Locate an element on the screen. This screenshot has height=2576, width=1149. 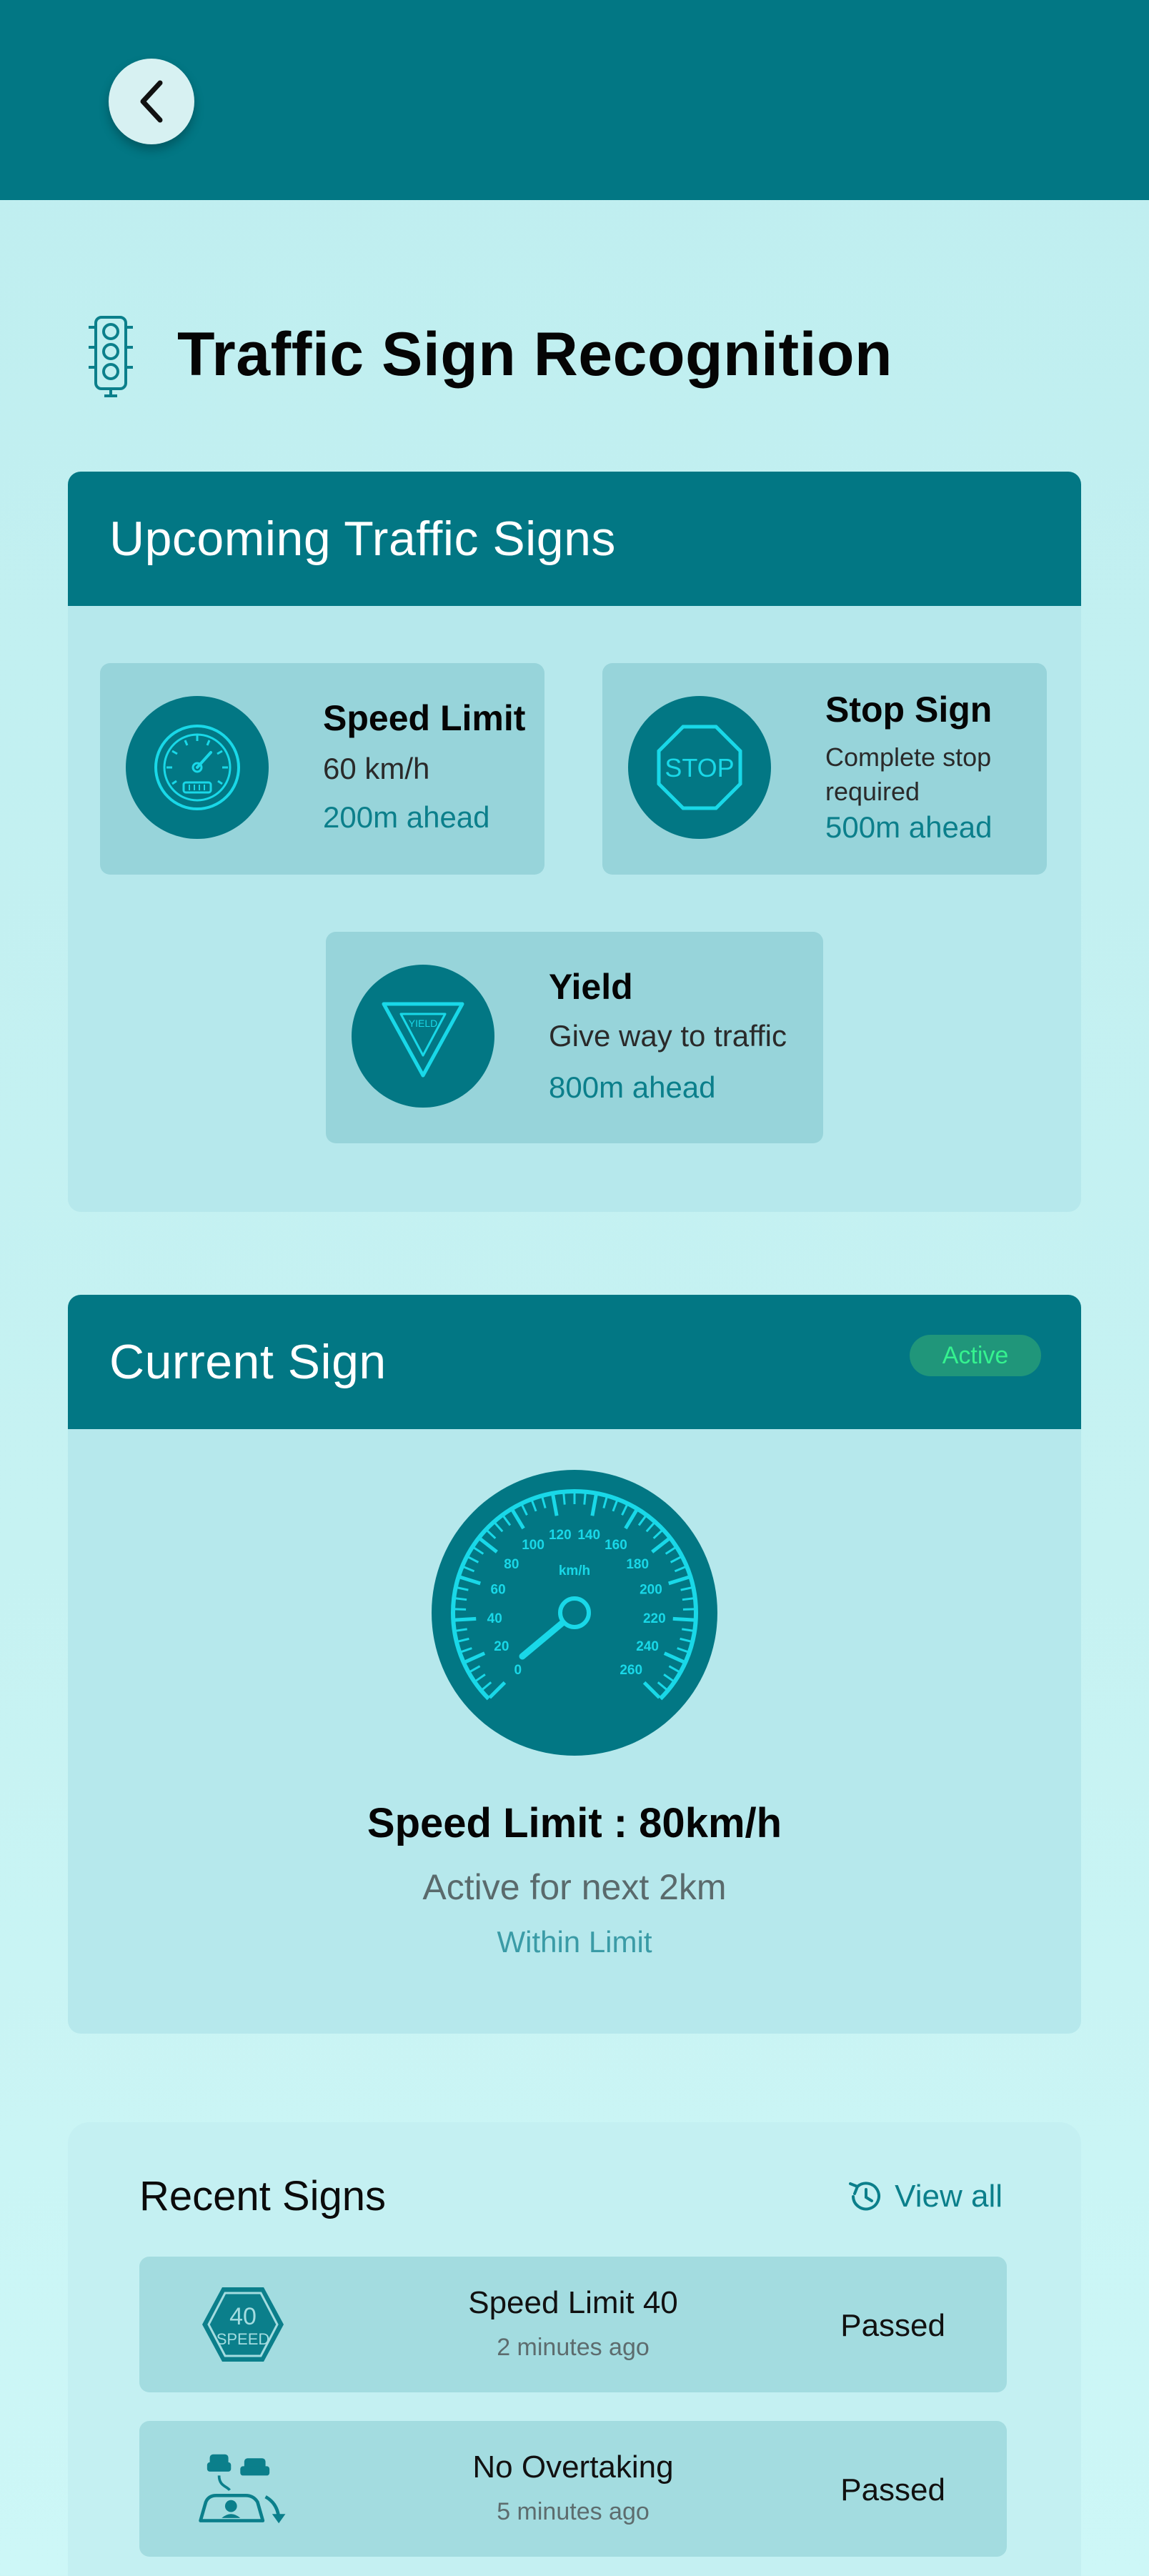
view-all-label: View all is located at coordinates (949, 2196).